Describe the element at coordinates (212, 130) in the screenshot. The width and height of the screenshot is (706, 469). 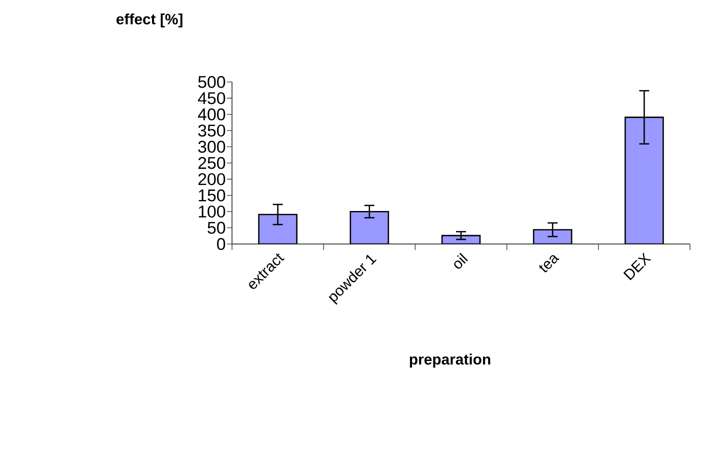
I see `y-tick-label: 350` at that location.